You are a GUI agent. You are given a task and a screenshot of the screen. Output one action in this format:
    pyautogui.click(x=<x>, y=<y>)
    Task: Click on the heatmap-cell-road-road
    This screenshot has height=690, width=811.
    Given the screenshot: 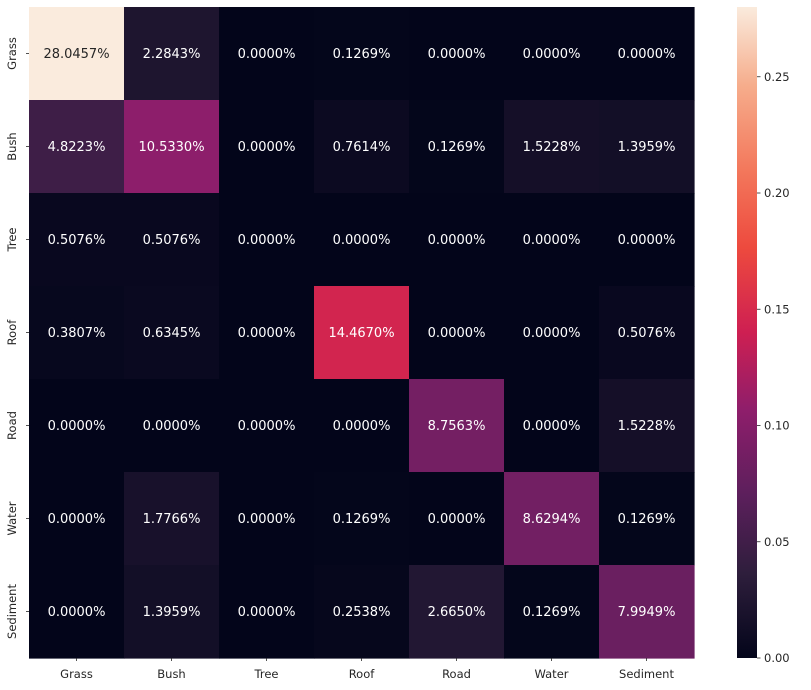 What is the action you would take?
    pyautogui.click(x=457, y=426)
    